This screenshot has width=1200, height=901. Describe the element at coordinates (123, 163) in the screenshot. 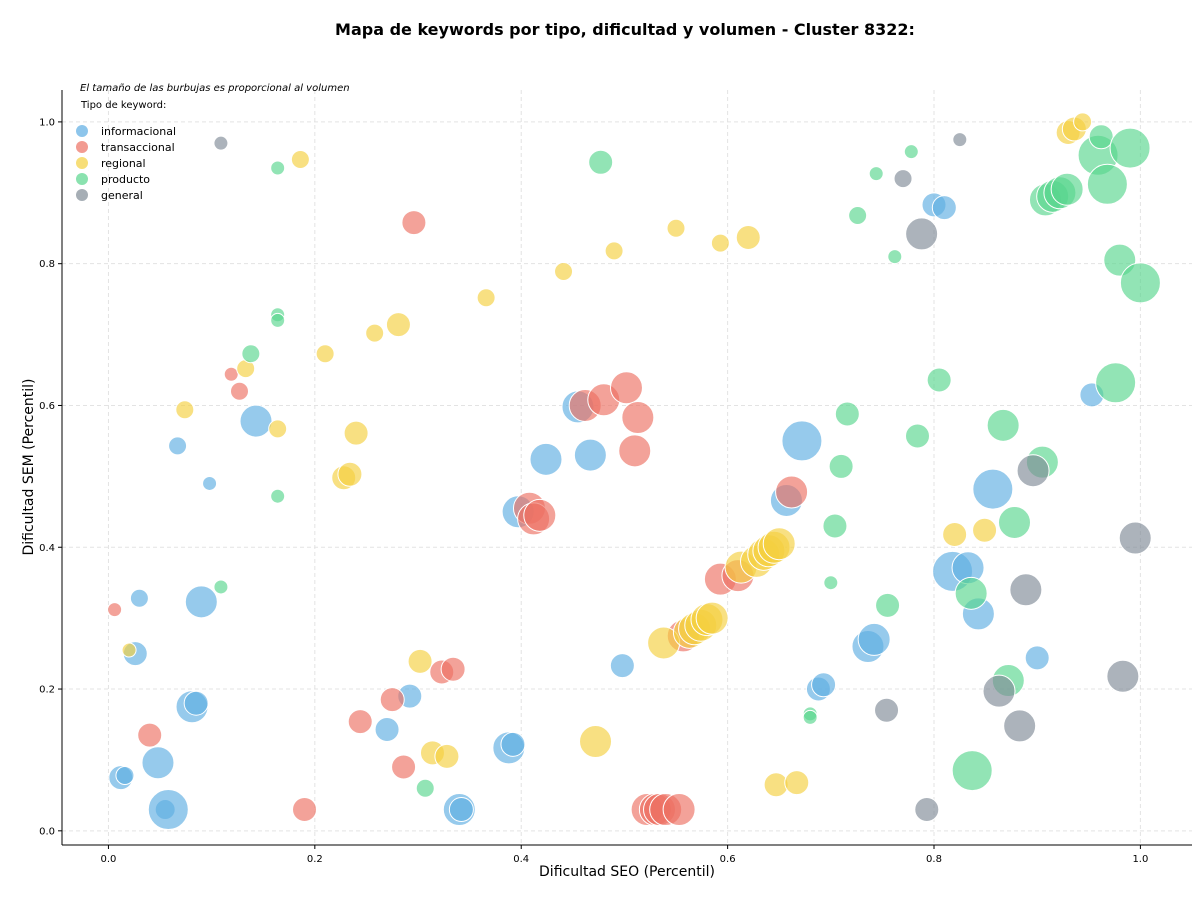

I see `legend-label: regional` at that location.